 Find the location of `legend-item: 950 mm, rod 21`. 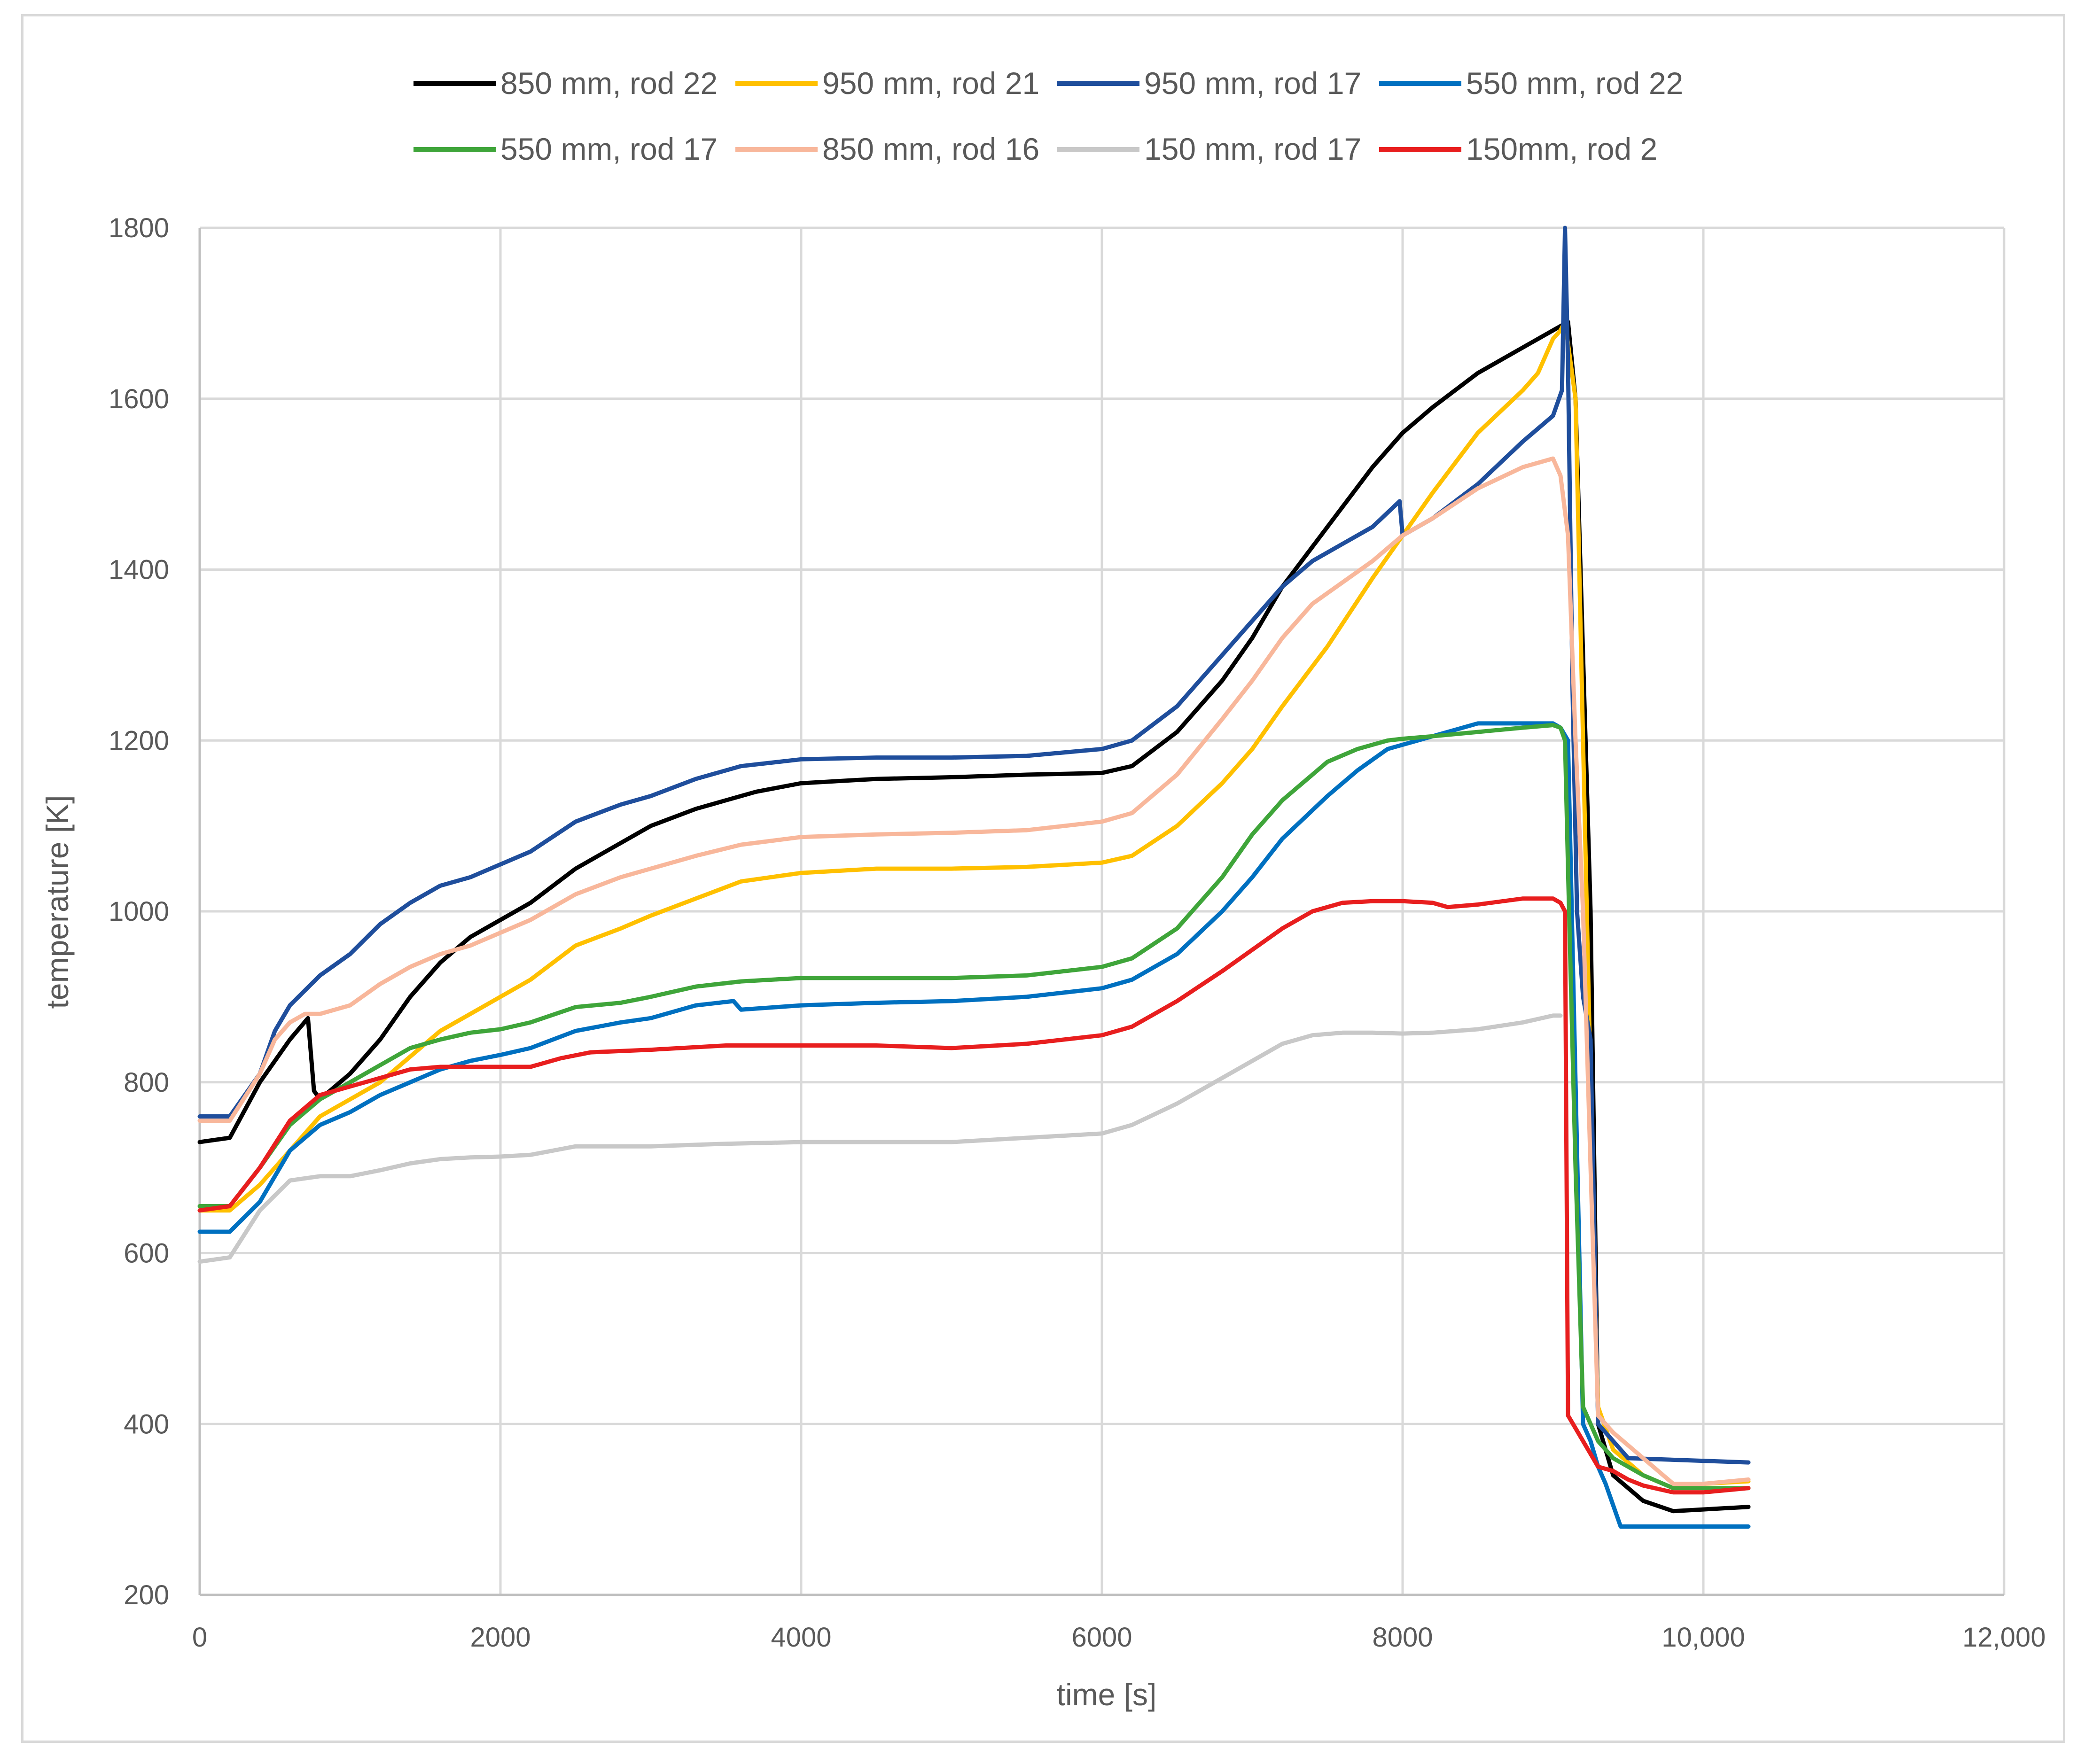

legend-item: 950 mm, rod 21 is located at coordinates (887, 83).